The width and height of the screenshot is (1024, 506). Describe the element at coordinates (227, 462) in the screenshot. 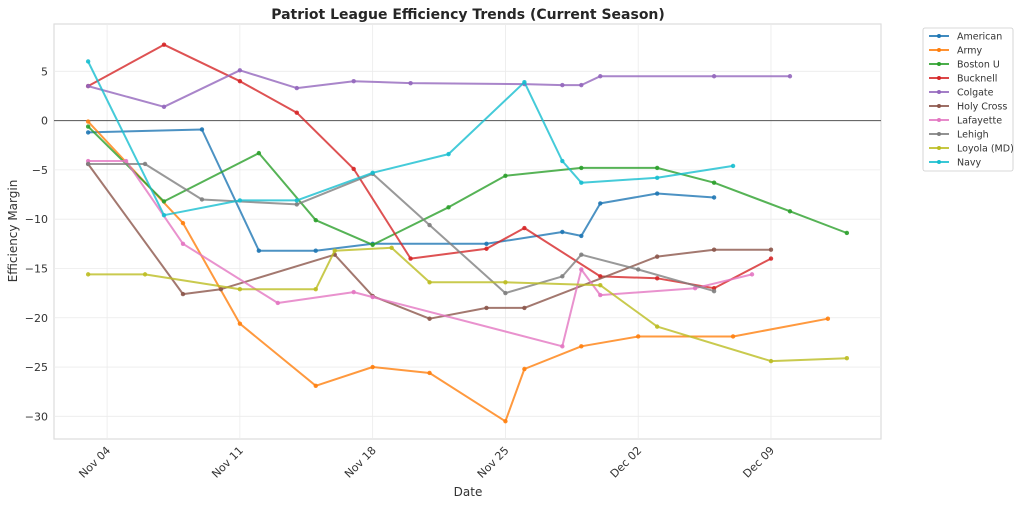

I see `x-tick-label: Nov 11` at that location.